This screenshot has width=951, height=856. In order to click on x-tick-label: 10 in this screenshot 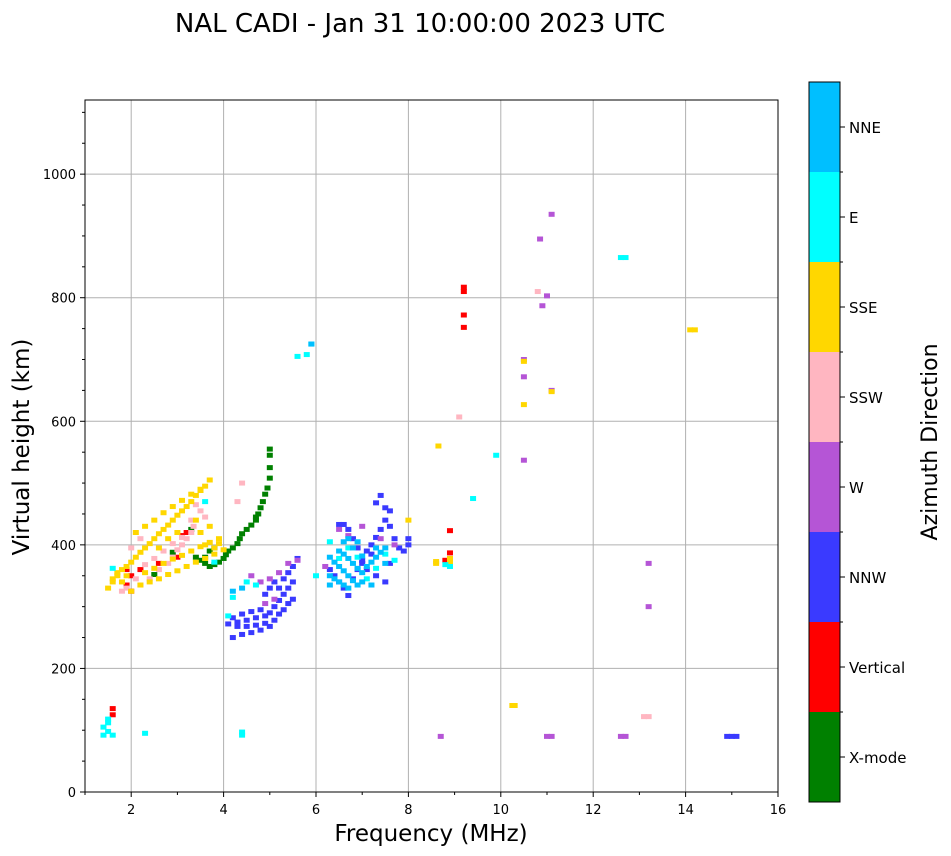, I will do `click(501, 810)`.